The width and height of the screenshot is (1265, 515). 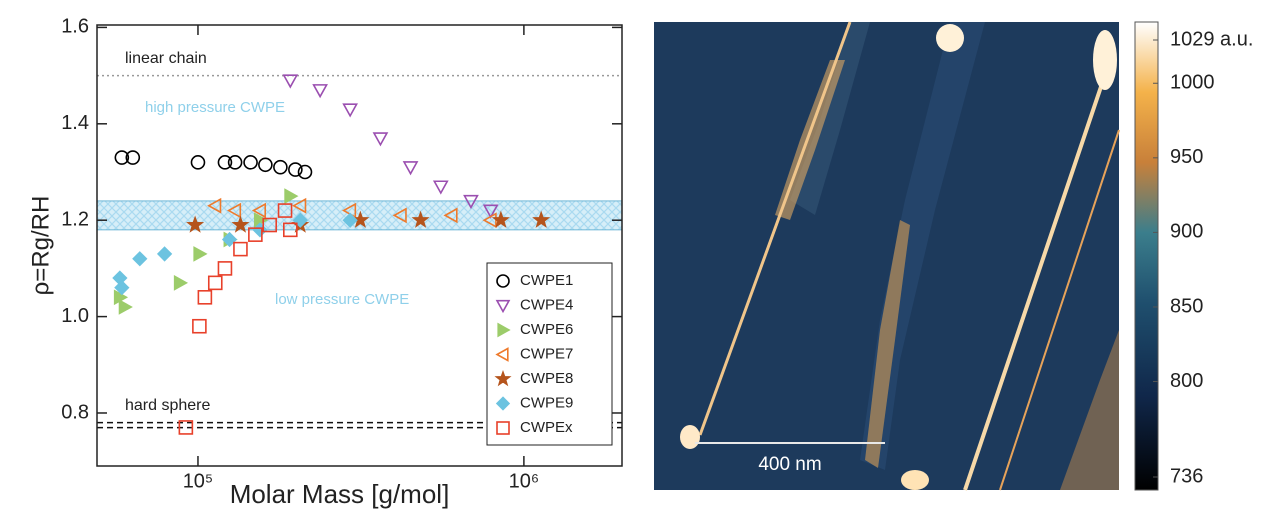 What do you see at coordinates (340, 494) in the screenshot?
I see `x-axis-label: Molar Mass [g/mol]` at bounding box center [340, 494].